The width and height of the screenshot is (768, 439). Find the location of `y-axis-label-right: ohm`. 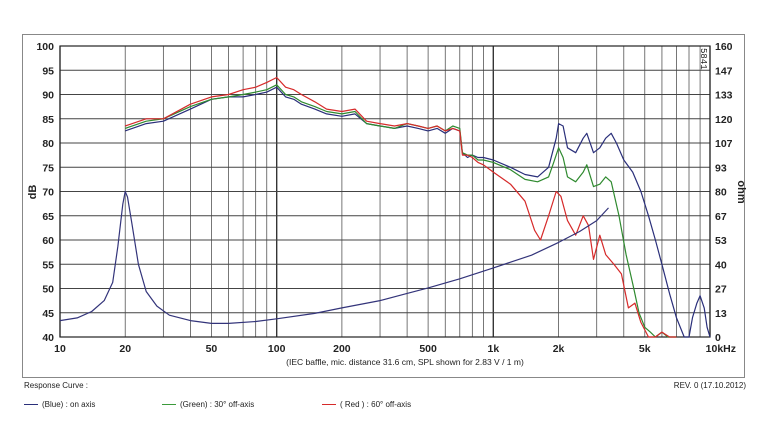

y-axis-label-right: ohm is located at coordinates (741, 191).